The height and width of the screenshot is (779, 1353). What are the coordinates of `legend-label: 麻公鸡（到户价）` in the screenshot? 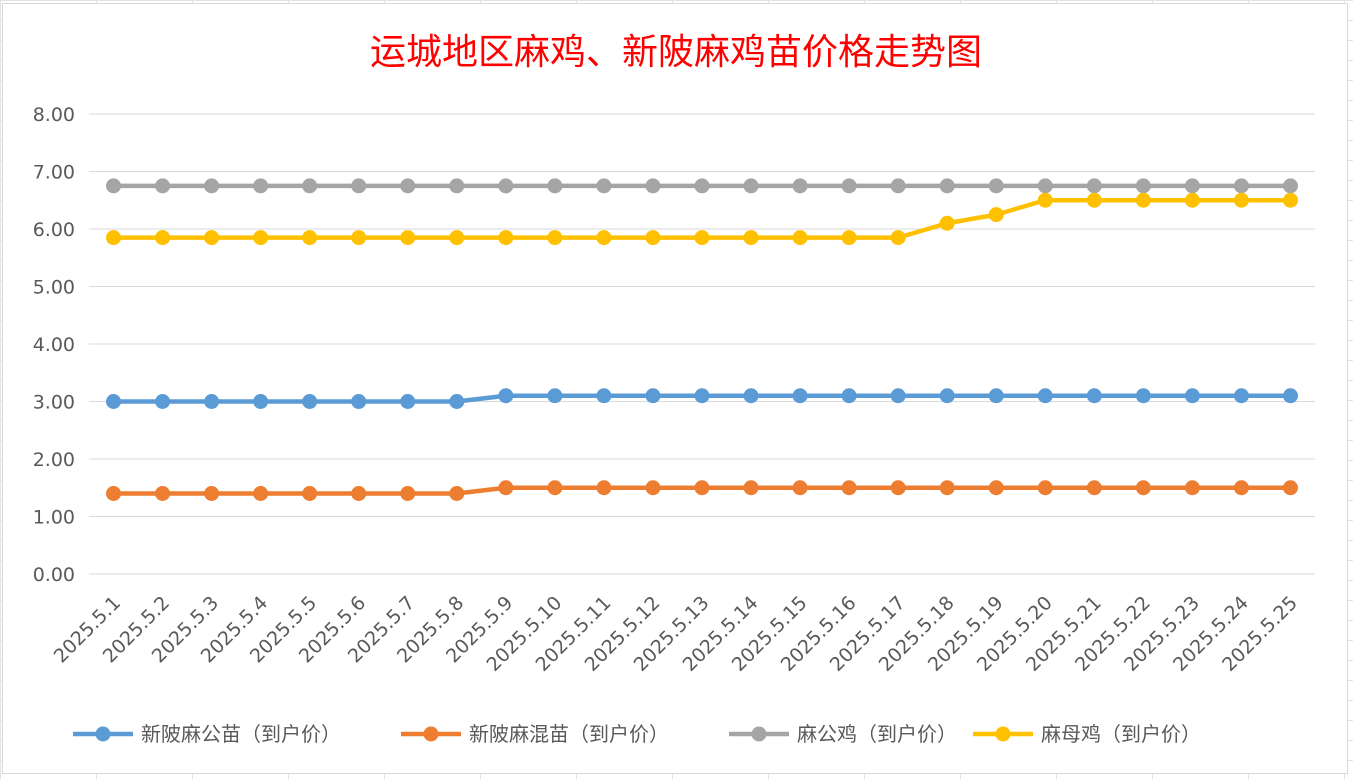 It's located at (877, 734).